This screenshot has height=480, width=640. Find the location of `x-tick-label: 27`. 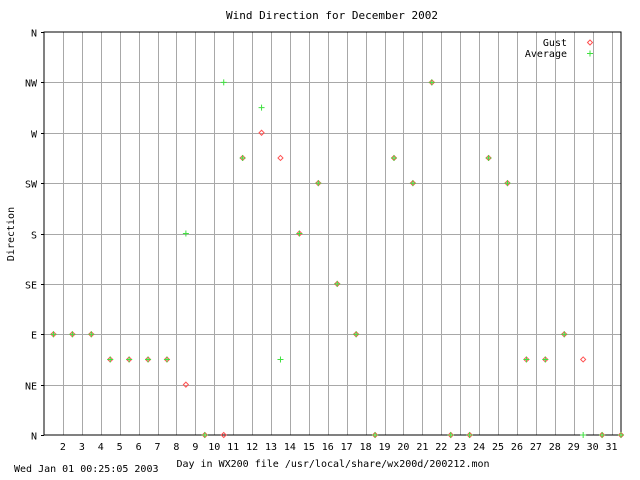

x-tick-label: 27 is located at coordinates (536, 447).